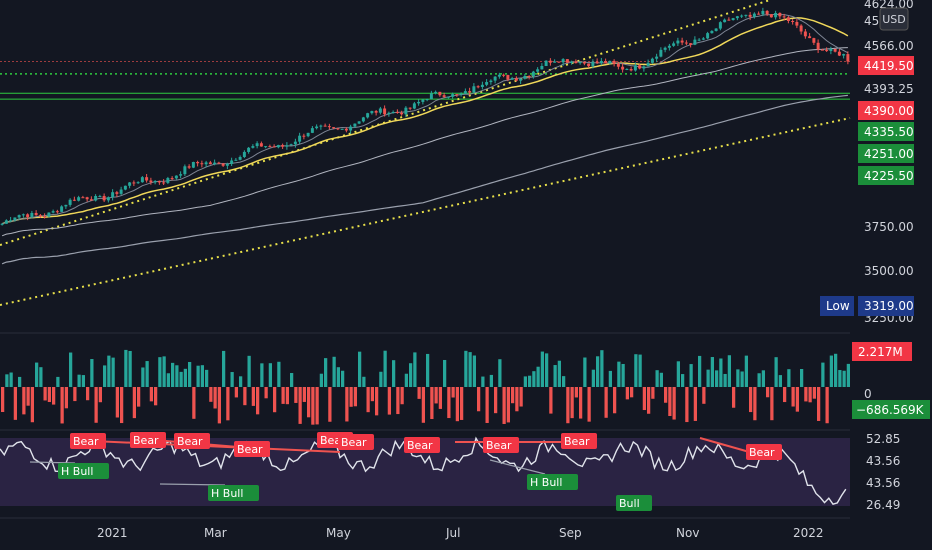 Image resolution: width=932 pixels, height=550 pixels. I want to click on svg-text: 4335.50, so click(889, 132).